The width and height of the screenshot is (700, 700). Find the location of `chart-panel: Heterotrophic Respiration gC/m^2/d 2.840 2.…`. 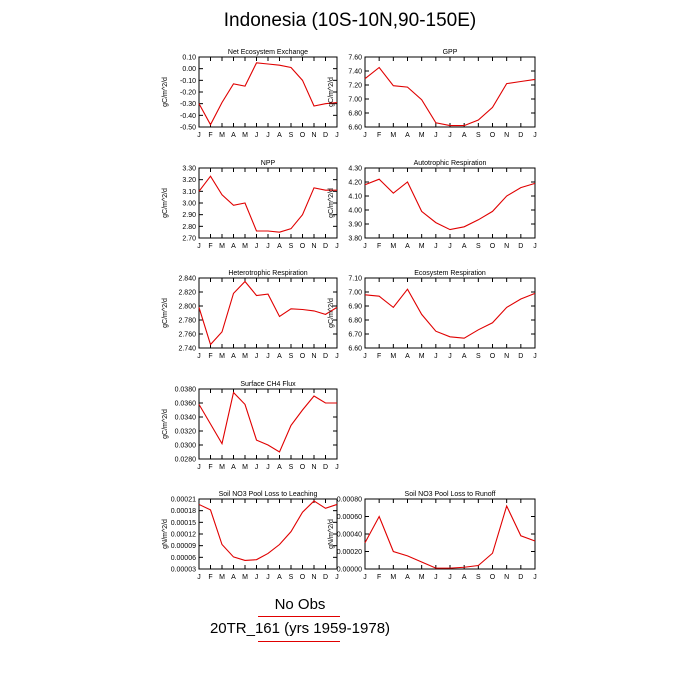

chart-panel: Heterotrophic Respiration gC/m^2/d 2.840 2.… is located at coordinates (250, 315).